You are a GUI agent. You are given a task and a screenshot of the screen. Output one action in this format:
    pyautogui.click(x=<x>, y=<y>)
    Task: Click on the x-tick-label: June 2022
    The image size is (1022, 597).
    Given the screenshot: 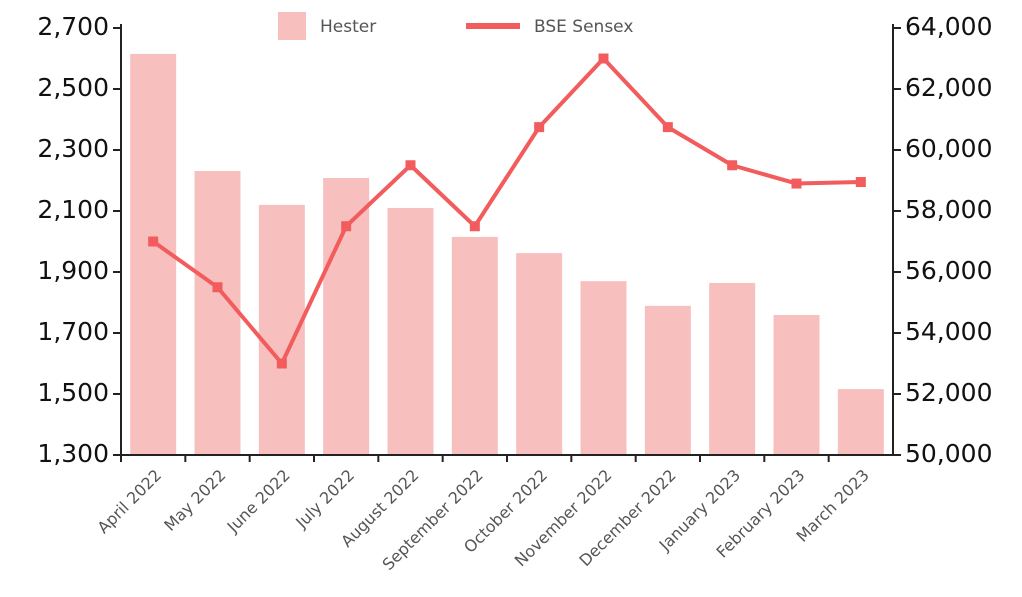 What is the action you would take?
    pyautogui.click(x=258, y=501)
    